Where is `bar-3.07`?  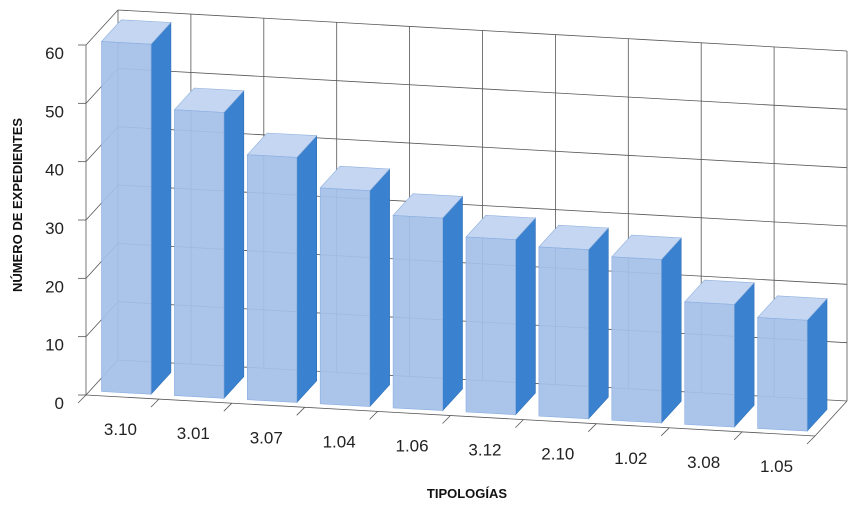
bar-3.07 is located at coordinates (282, 268).